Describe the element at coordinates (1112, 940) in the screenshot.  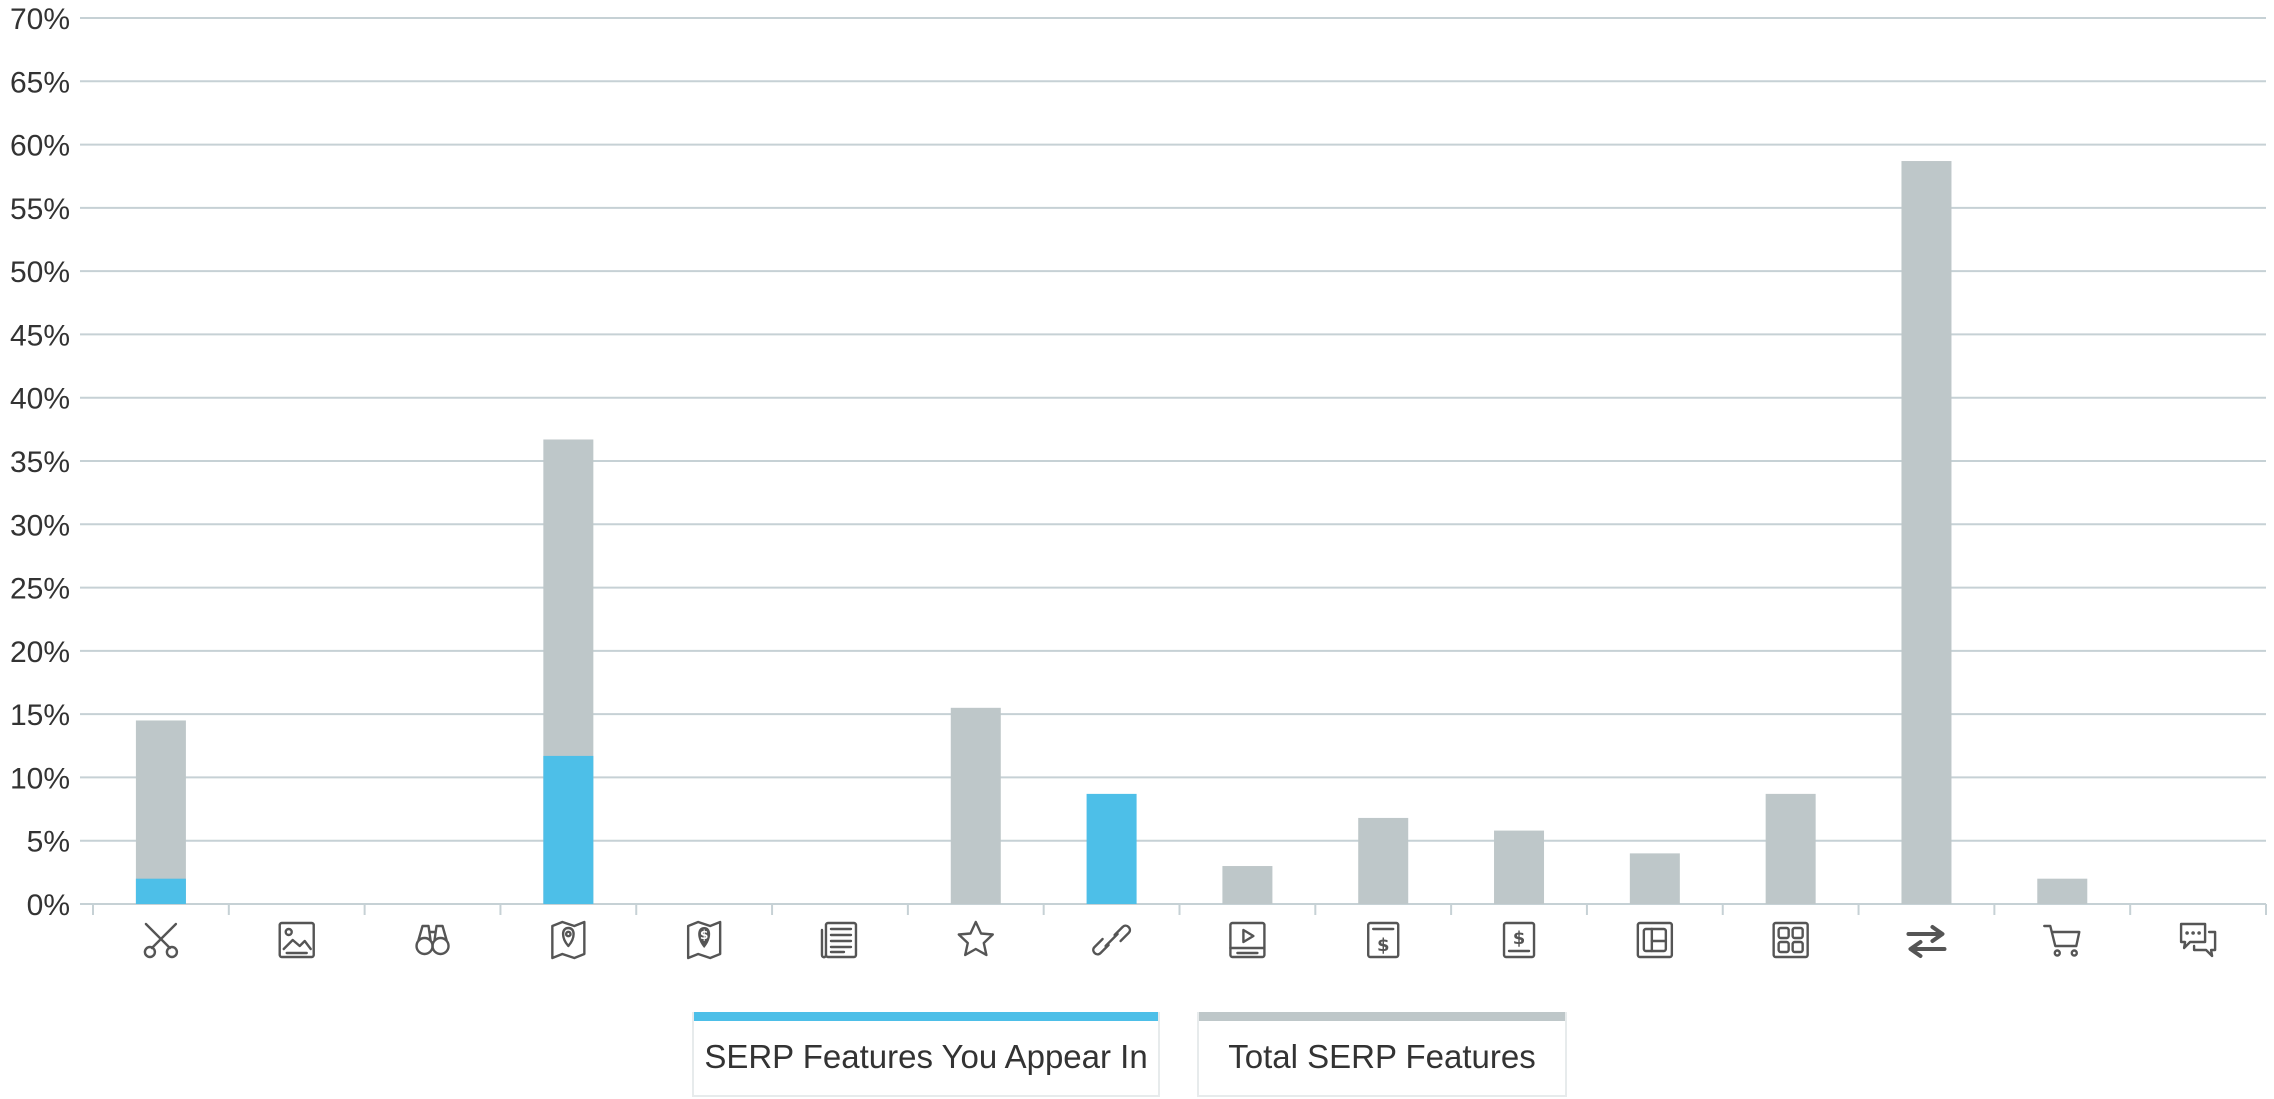
I see `link-icon` at that location.